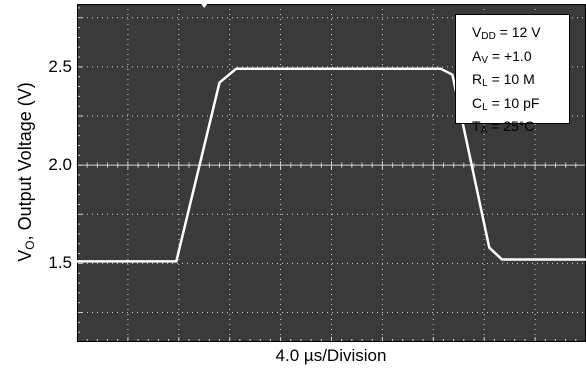  Describe the element at coordinates (511, 126) in the screenshot. I see `condition-value: = 25°C` at that location.